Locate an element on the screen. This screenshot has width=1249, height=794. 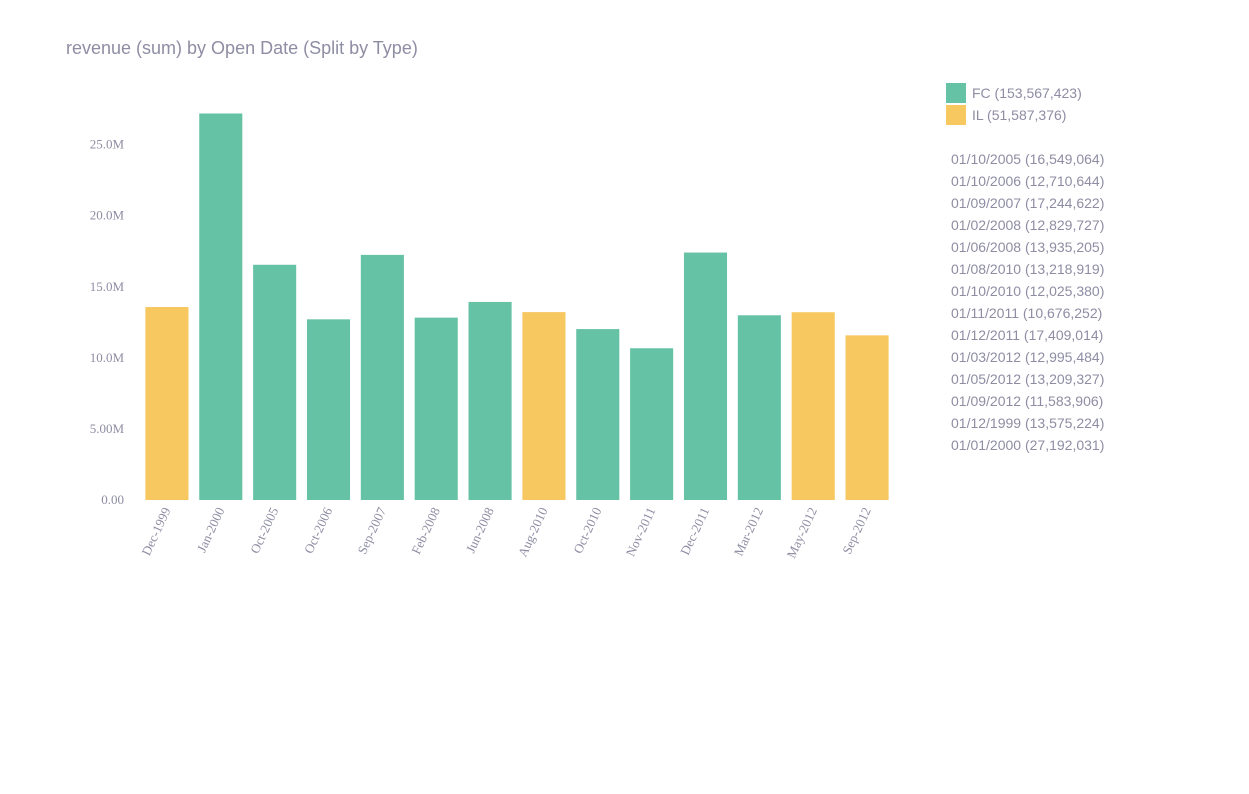
date-item: 01/03/2012 (12,995,484) is located at coordinates (1028, 357).